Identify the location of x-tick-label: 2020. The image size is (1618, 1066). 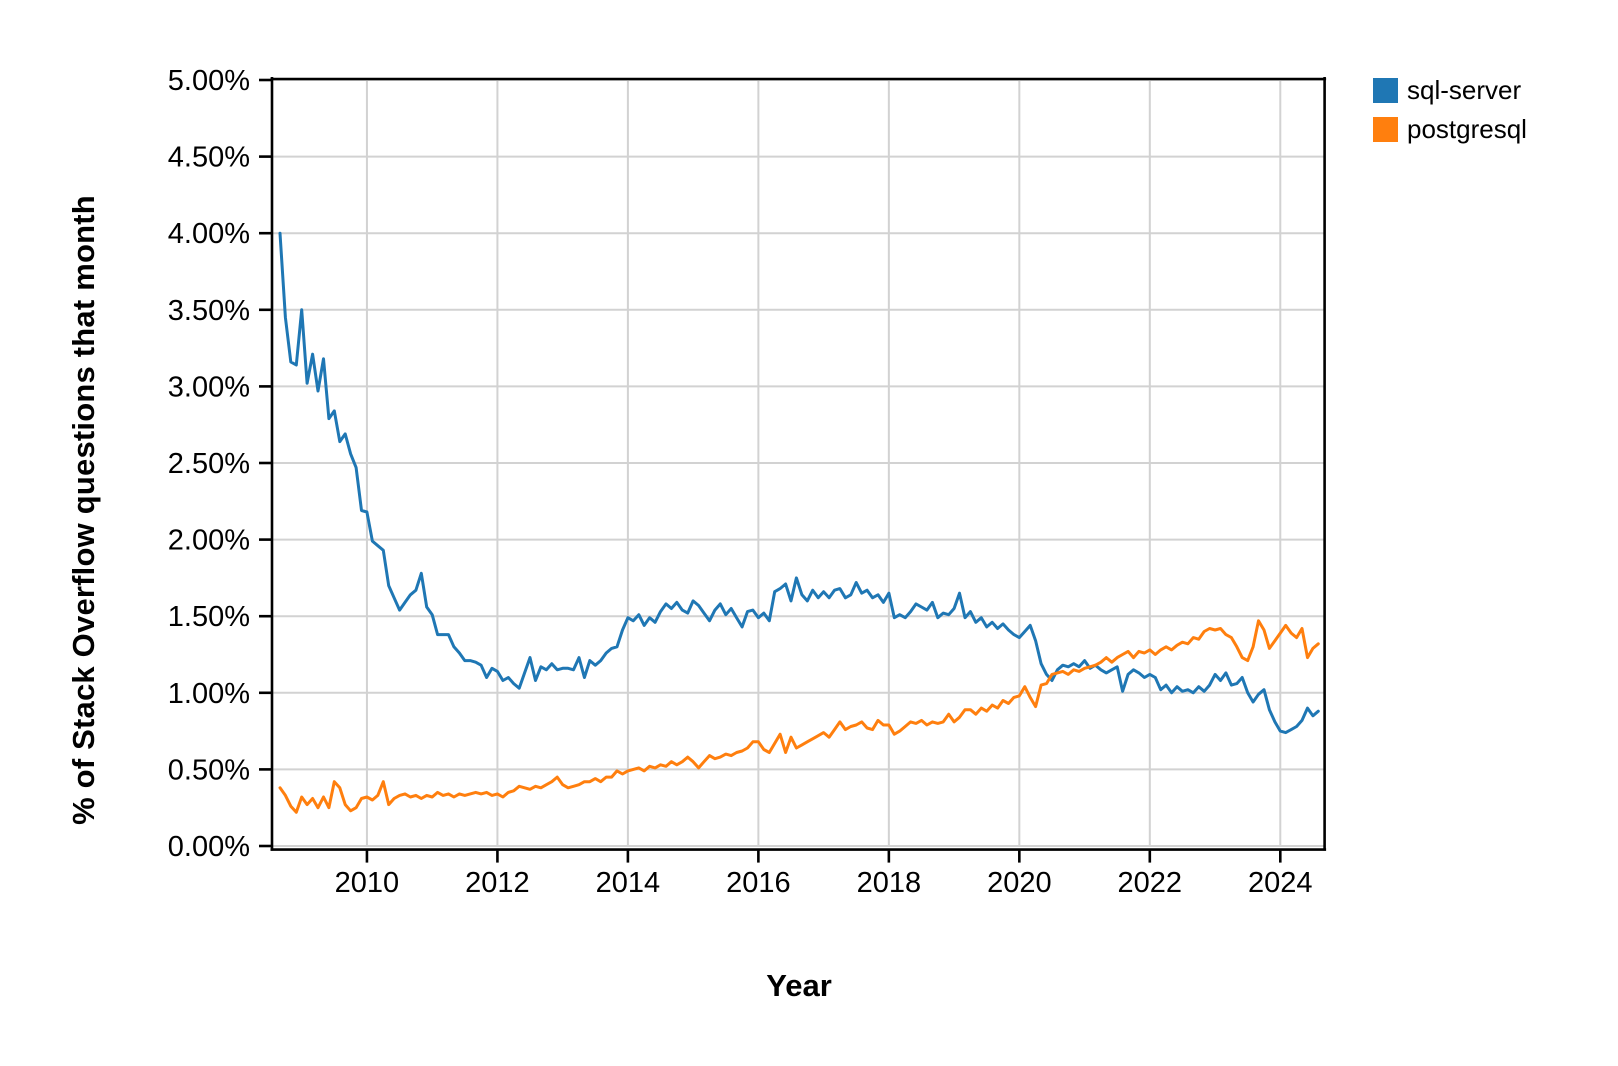
(1019, 883).